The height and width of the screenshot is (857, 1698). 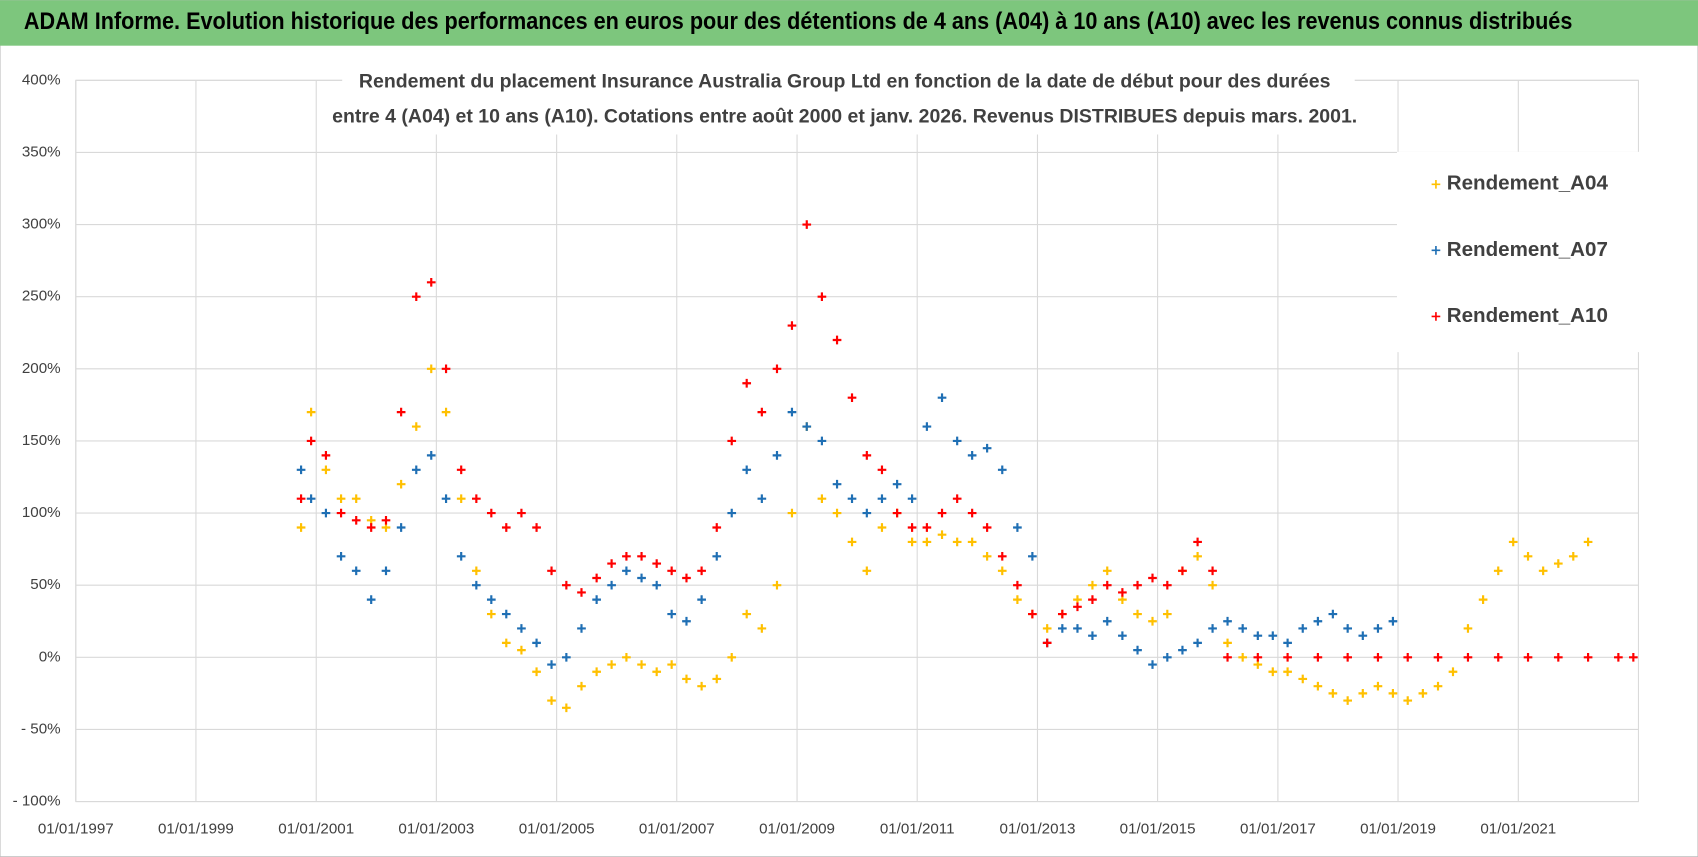 What do you see at coordinates (1398, 829) in the screenshot?
I see `x-tick-label: 01/01/2019` at bounding box center [1398, 829].